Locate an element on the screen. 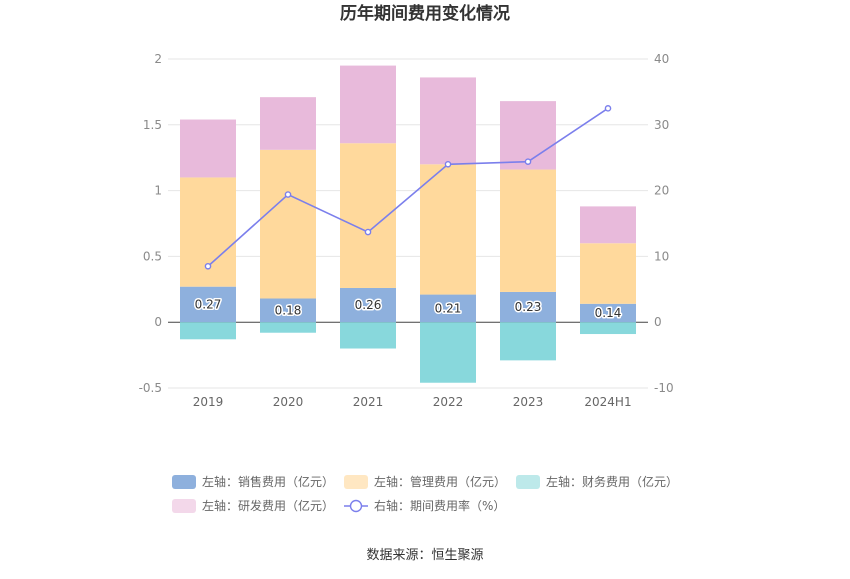 The image size is (850, 579). chart-title: 历年期间费用变化情况 is located at coordinates (425, 13).